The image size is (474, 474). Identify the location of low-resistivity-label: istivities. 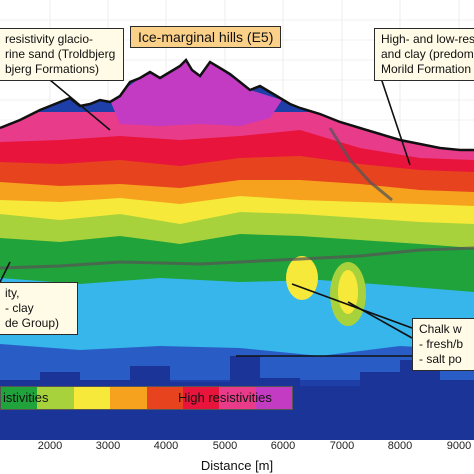
(26, 397).